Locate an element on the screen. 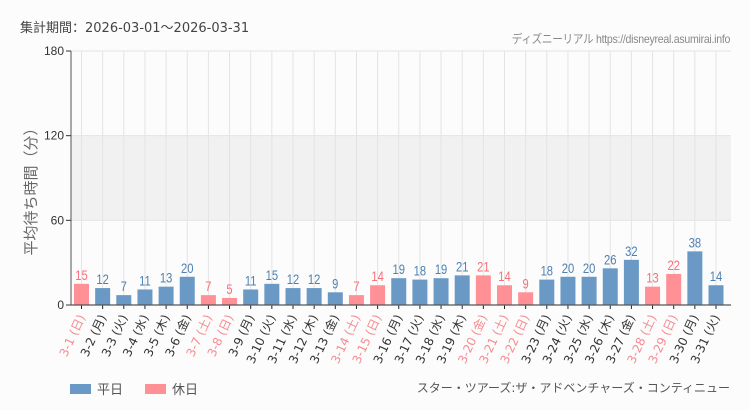 The image size is (750, 410). legend-weekday-label: 平日 is located at coordinates (110, 390).